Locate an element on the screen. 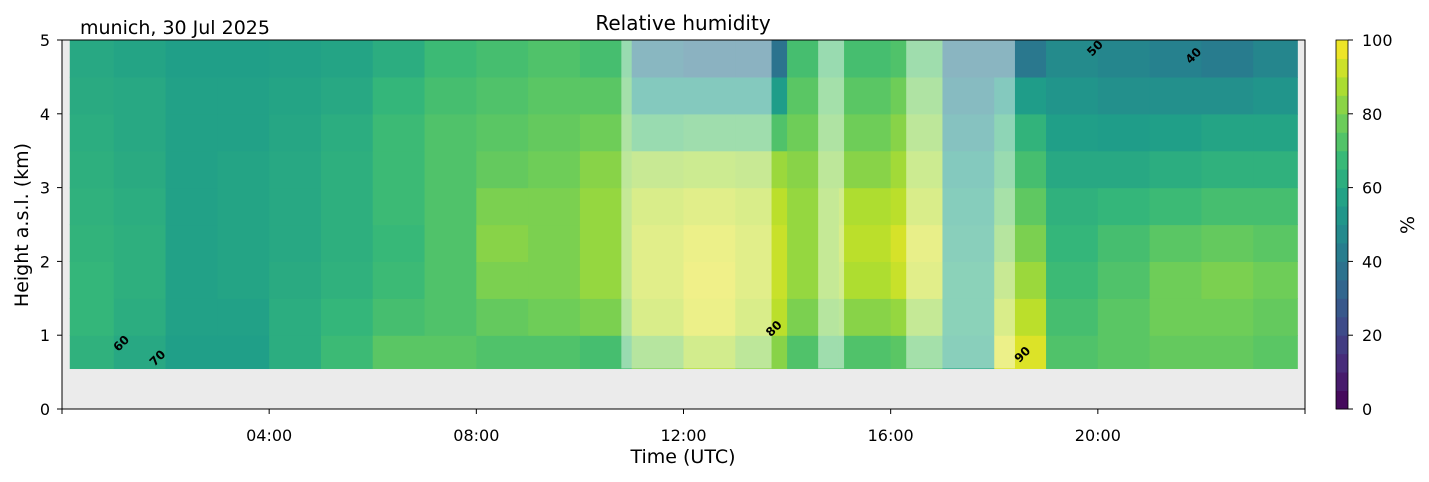 This screenshot has width=1429, height=482. colorbar-frame is located at coordinates (1342, 224).